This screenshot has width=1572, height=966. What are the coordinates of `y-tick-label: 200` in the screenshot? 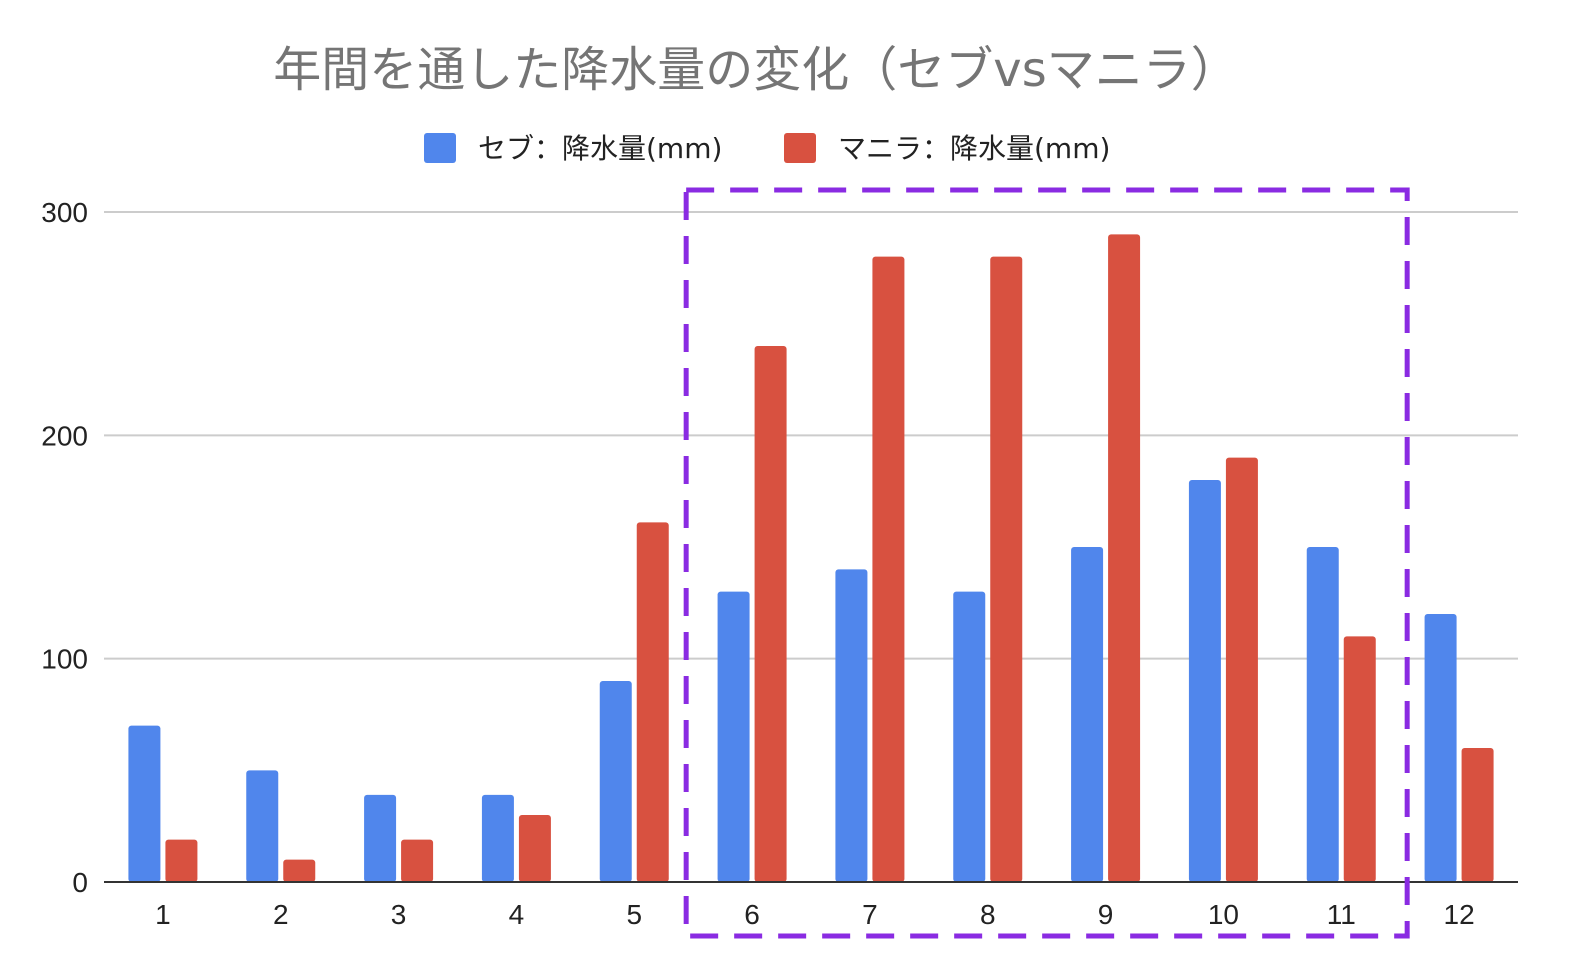 It's located at (64, 435).